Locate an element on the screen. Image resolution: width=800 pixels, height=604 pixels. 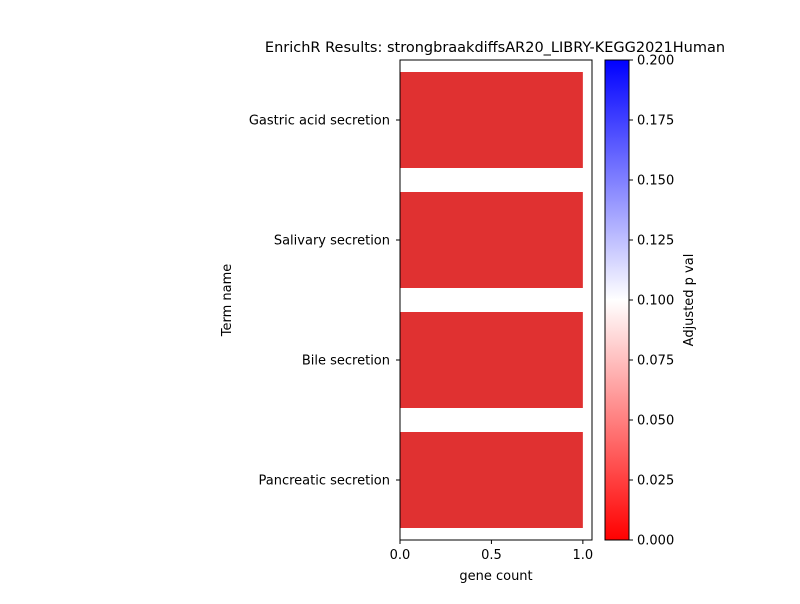
y-tick-label: Bile secretion is located at coordinates (346, 361).